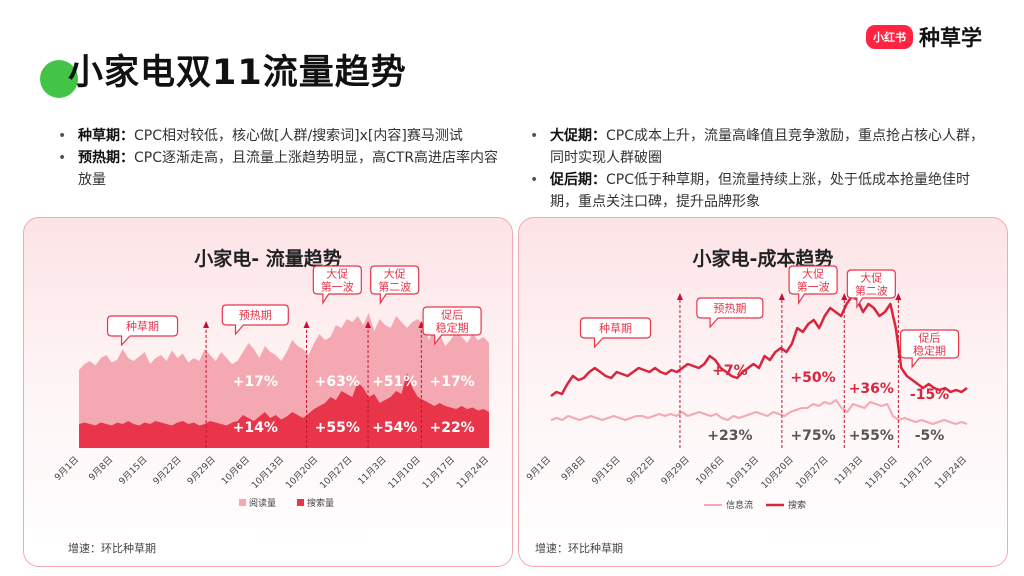 This screenshot has width=1024, height=576. I want to click on pct-label-feed: -5%, so click(930, 436).